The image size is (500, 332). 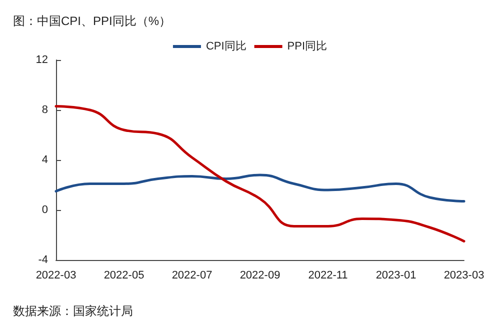 What do you see at coordinates (43, 260) in the screenshot?
I see `y-tick-label: -4` at bounding box center [43, 260].